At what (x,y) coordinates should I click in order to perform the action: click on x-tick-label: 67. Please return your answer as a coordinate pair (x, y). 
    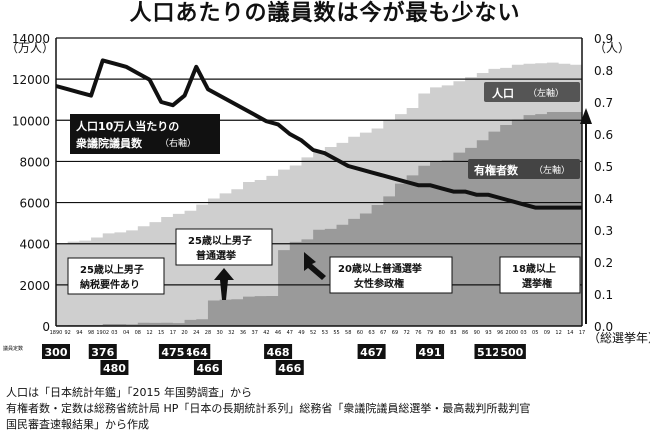
    Looking at the image, I should click on (383, 333).